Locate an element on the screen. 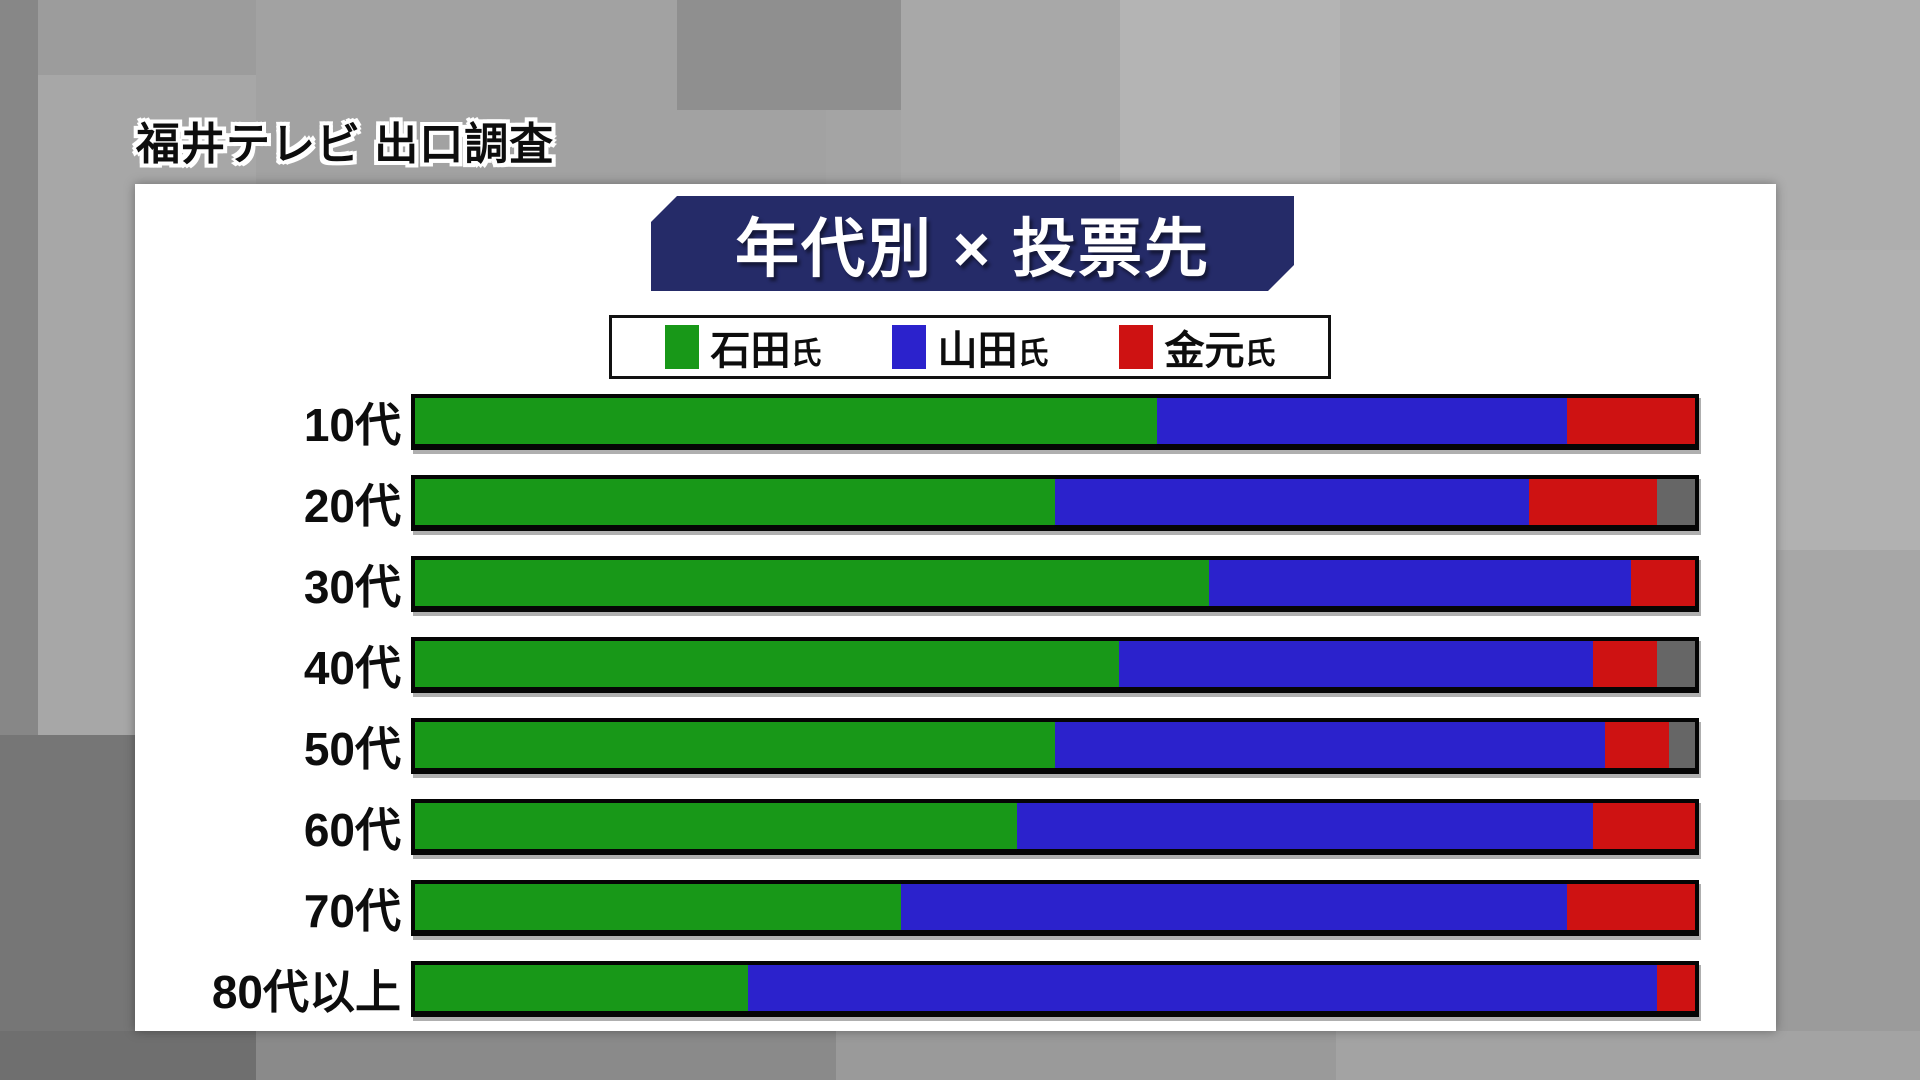 Image resolution: width=1920 pixels, height=1080 pixels. legend-swatch-kanemoto is located at coordinates (1135, 347).